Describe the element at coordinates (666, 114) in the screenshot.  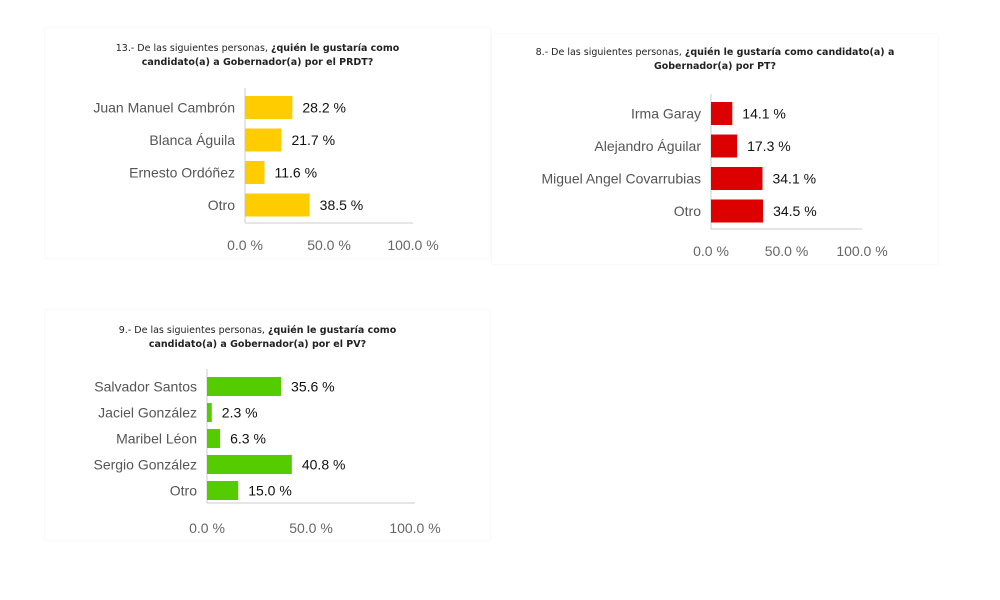
I see `category-label: Irma Garay` at that location.